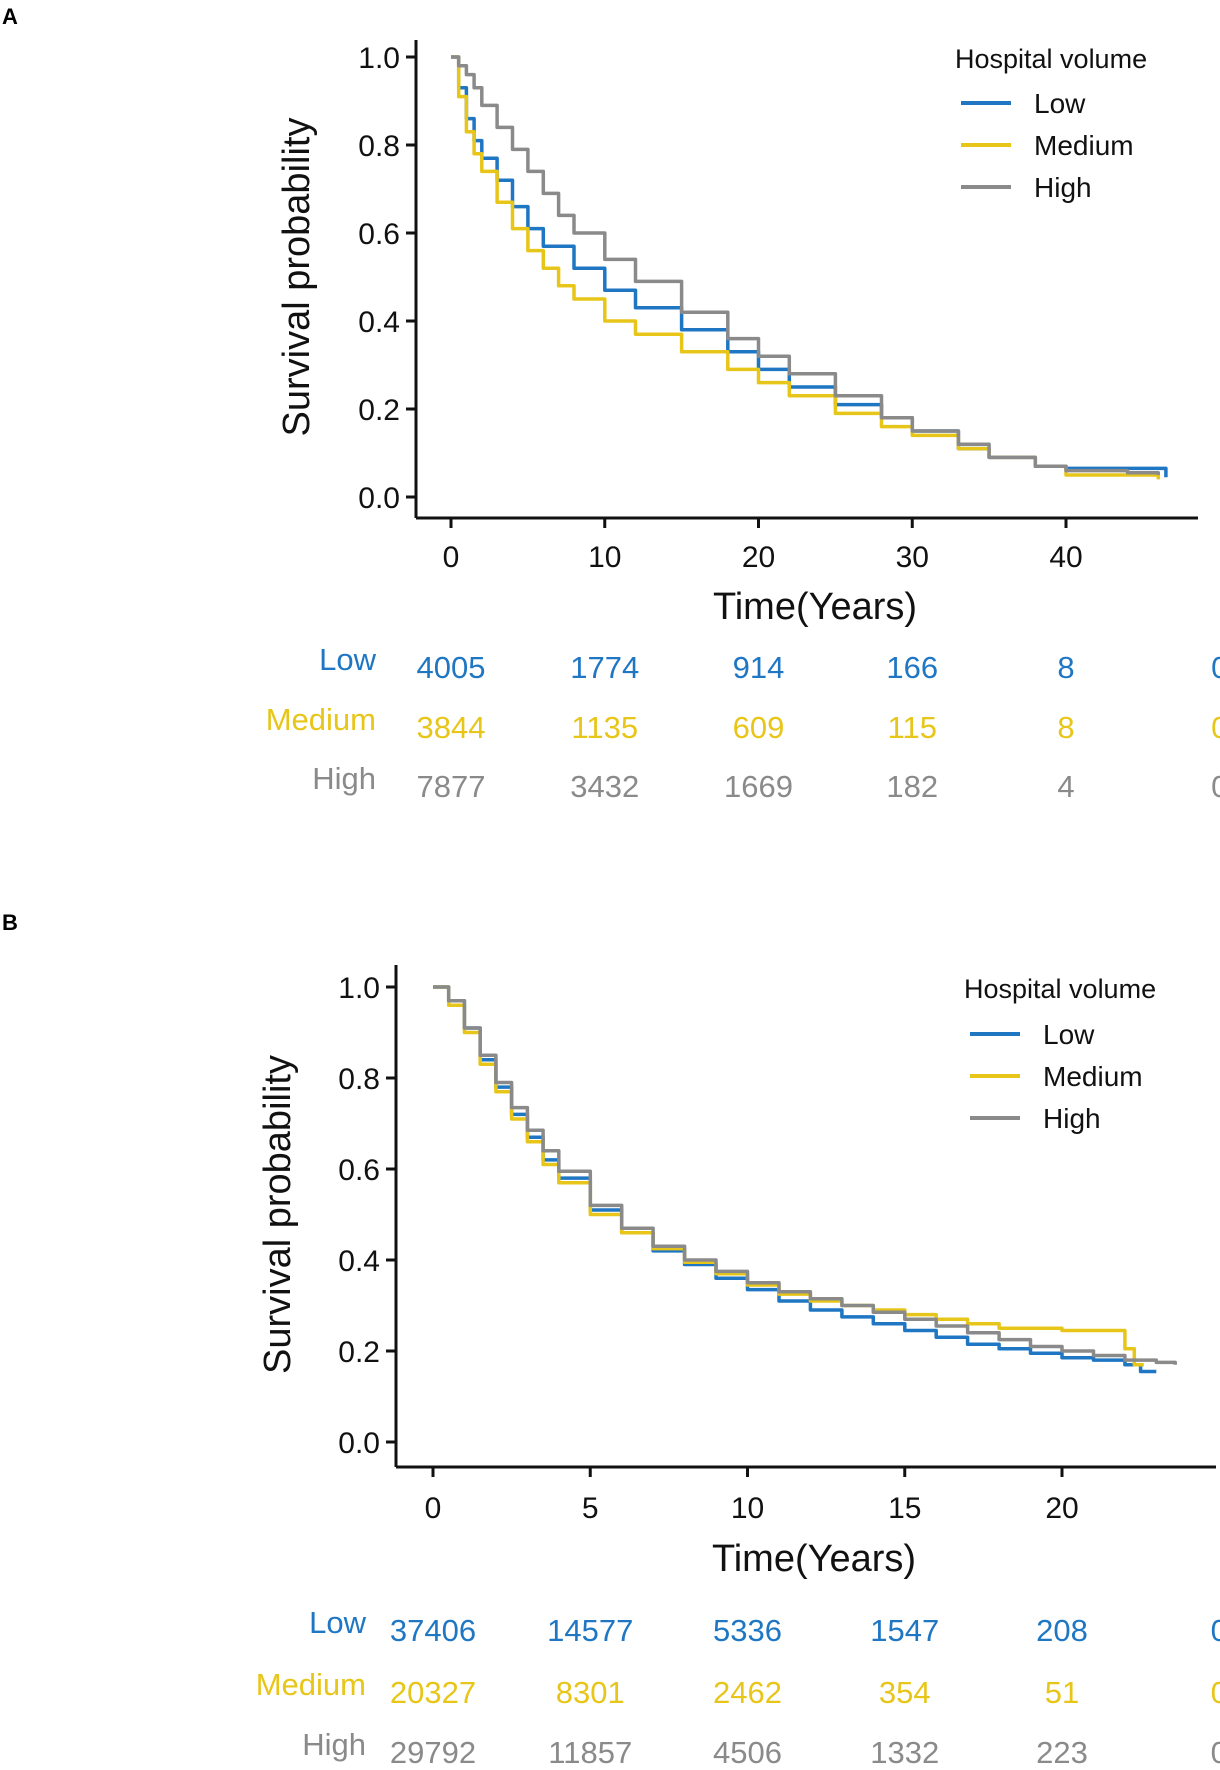 The image size is (1220, 1770). What do you see at coordinates (905, 1692) in the screenshot?
I see `risk-count: 354` at bounding box center [905, 1692].